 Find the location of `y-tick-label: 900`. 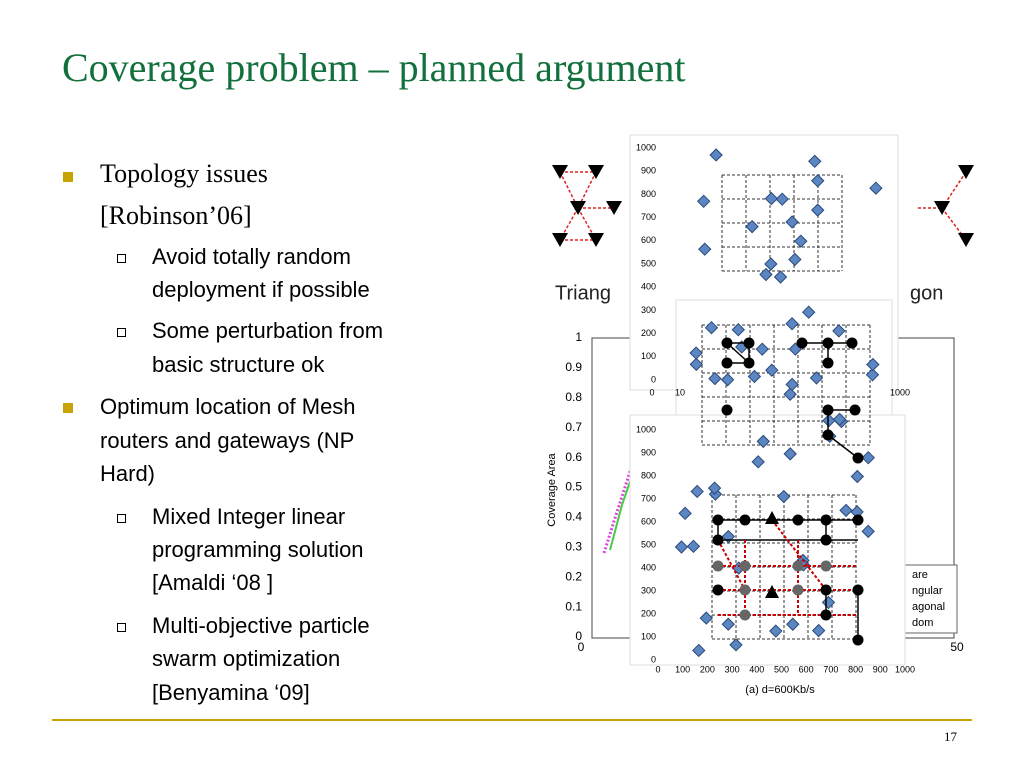

y-tick-label: 900 is located at coordinates (648, 452).